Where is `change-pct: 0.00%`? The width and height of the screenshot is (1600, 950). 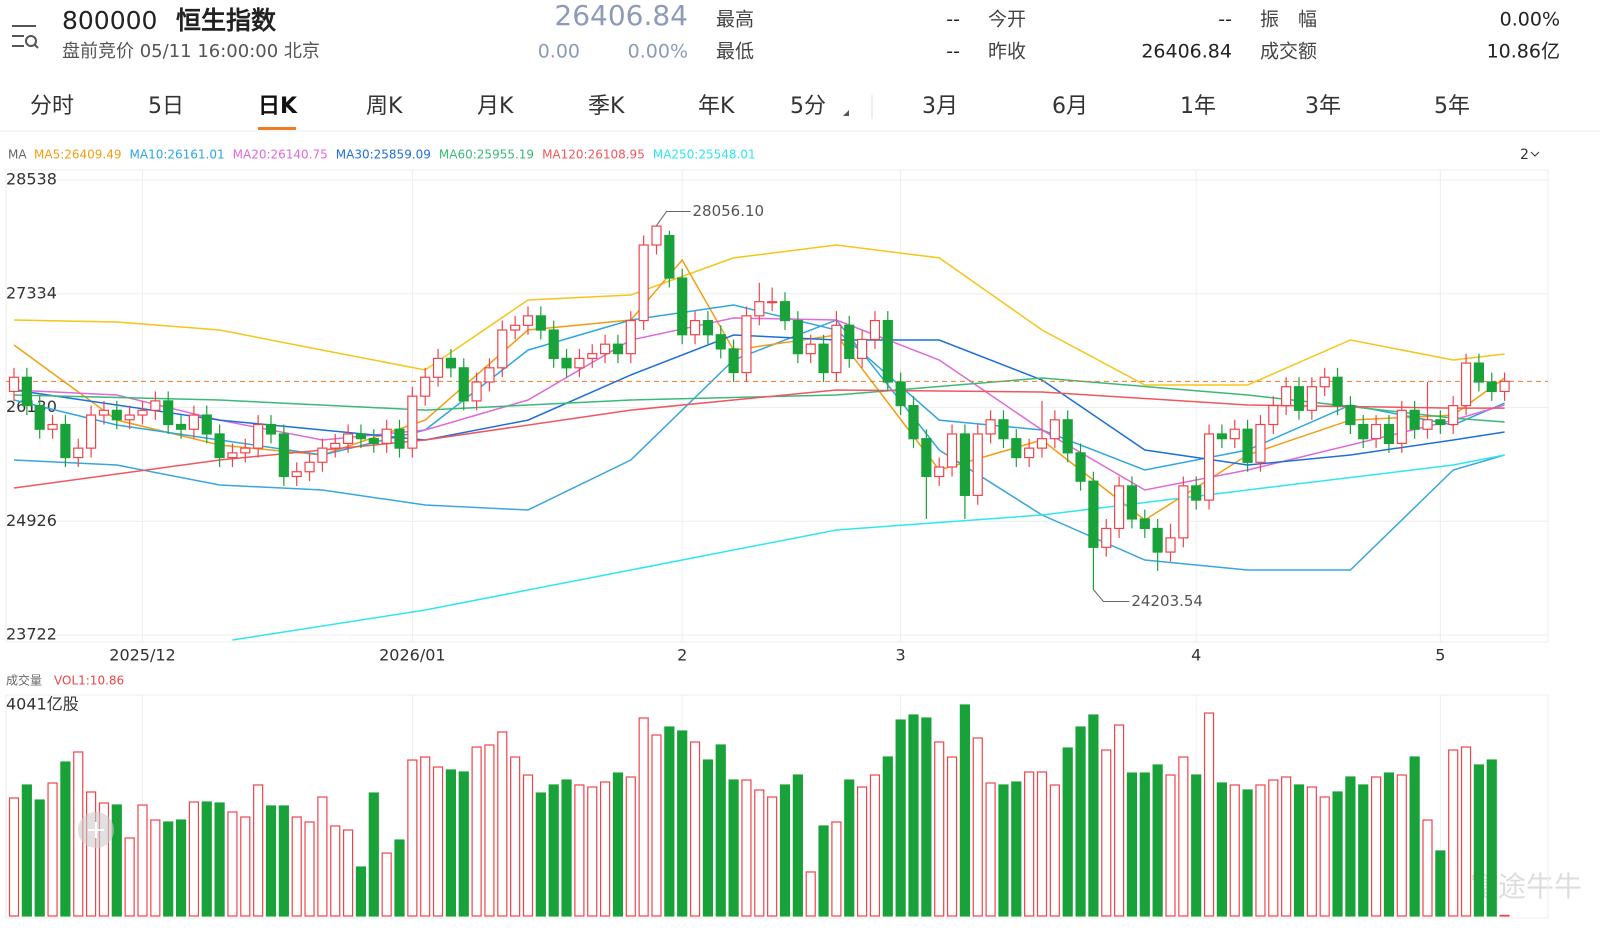 change-pct: 0.00% is located at coordinates (658, 52).